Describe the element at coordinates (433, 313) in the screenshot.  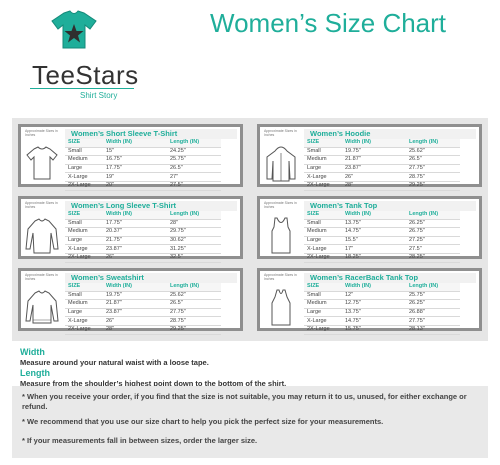
I see `table-cell: 26.88"` at that location.